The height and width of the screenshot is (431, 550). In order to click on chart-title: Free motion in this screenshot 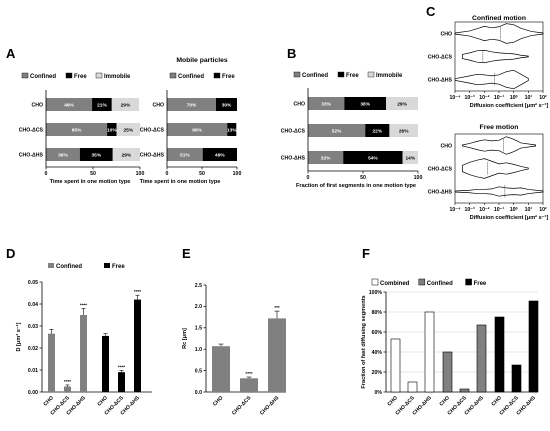, I will do `click(499, 127)`.